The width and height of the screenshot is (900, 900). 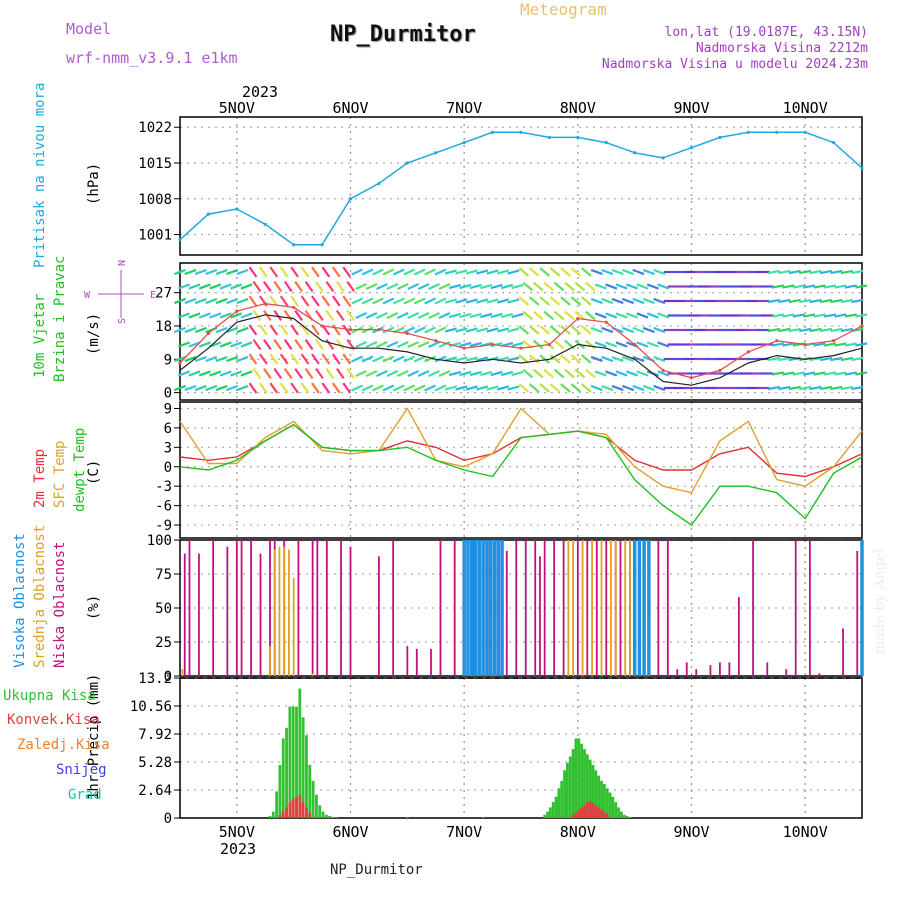 What do you see at coordinates (163, 327) in the screenshot?
I see `y-tick-label: 18` at bounding box center [163, 327].